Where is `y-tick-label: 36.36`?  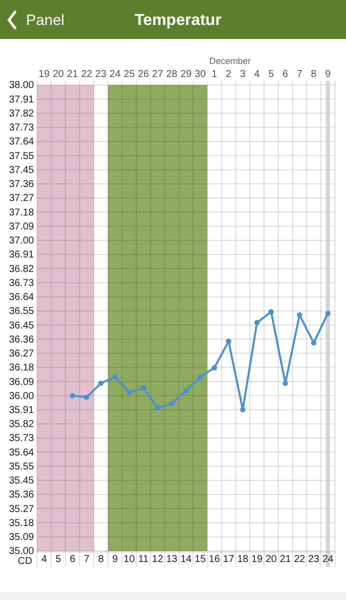
y-tick-label: 36.36 is located at coordinates (21, 340).